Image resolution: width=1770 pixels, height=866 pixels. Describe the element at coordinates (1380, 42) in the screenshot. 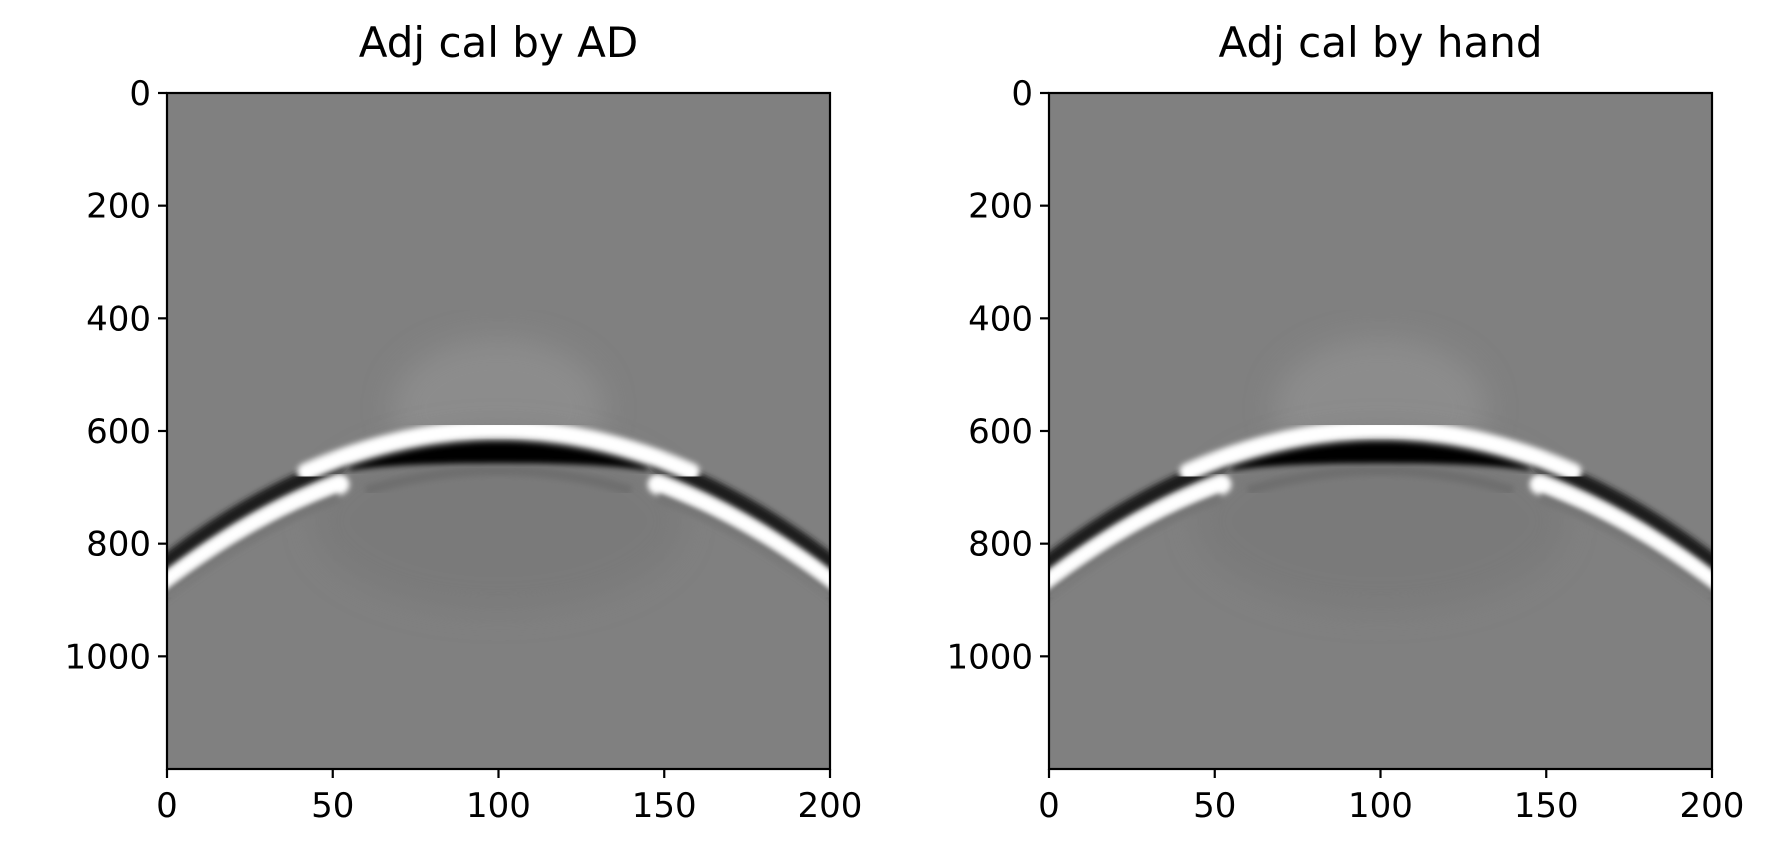

I see `subplot-title: Adj cal by hand` at that location.